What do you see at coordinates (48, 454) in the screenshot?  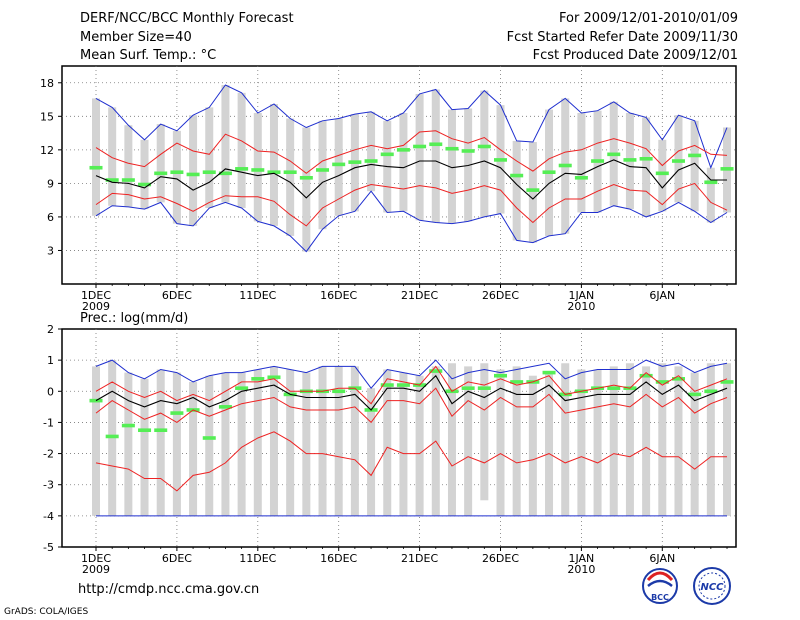 I see `prec-ytick-label: -2` at bounding box center [48, 454].